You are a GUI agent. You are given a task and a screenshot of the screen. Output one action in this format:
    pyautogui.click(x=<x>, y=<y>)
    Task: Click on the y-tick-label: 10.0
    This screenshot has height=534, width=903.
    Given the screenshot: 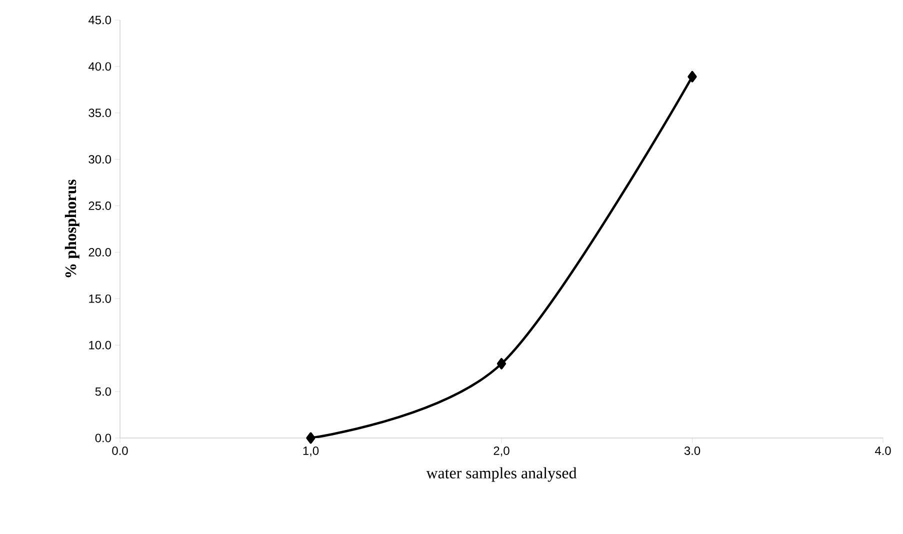 What is the action you would take?
    pyautogui.click(x=100, y=345)
    